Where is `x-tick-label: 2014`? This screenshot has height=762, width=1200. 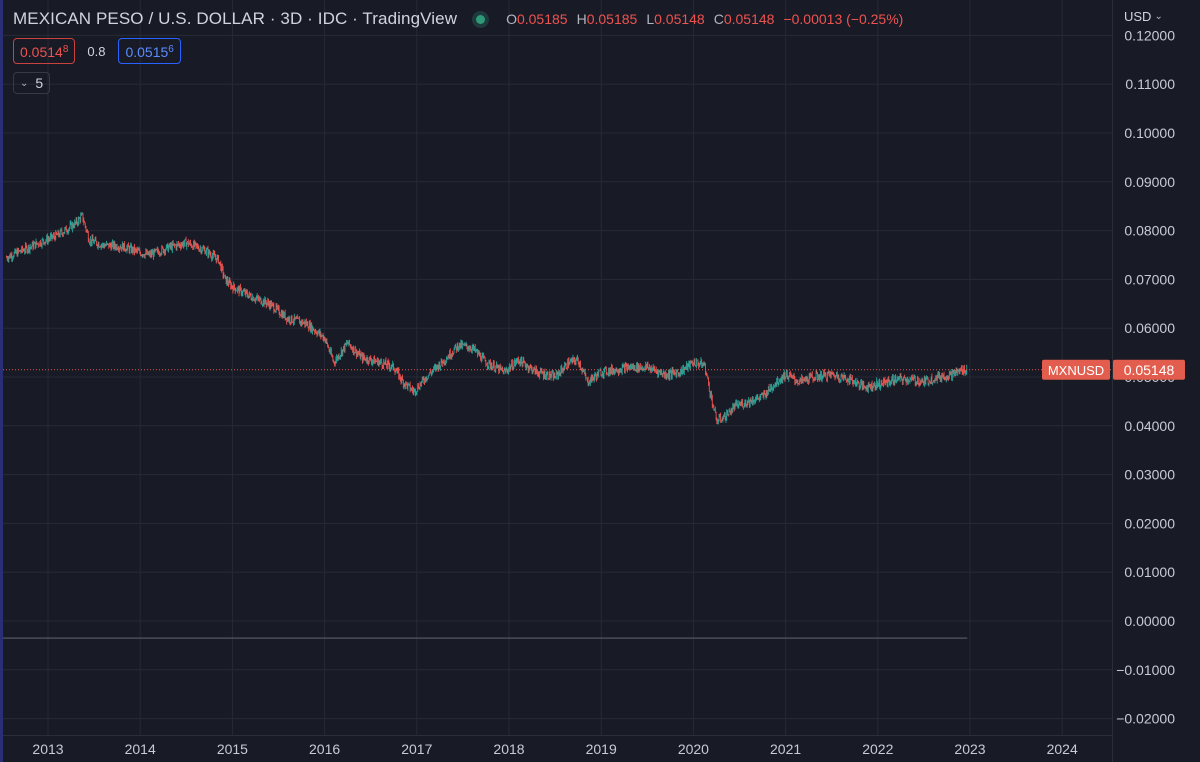 x-tick-label: 2014 is located at coordinates (140, 749).